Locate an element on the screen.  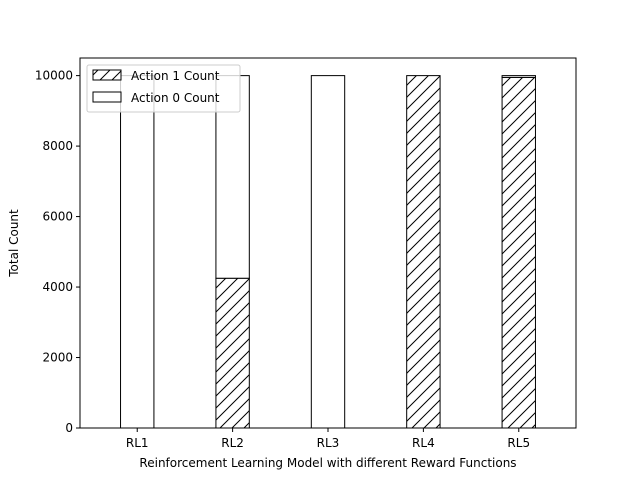
legend-label-action-0: Action 0 Count is located at coordinates (175, 98).